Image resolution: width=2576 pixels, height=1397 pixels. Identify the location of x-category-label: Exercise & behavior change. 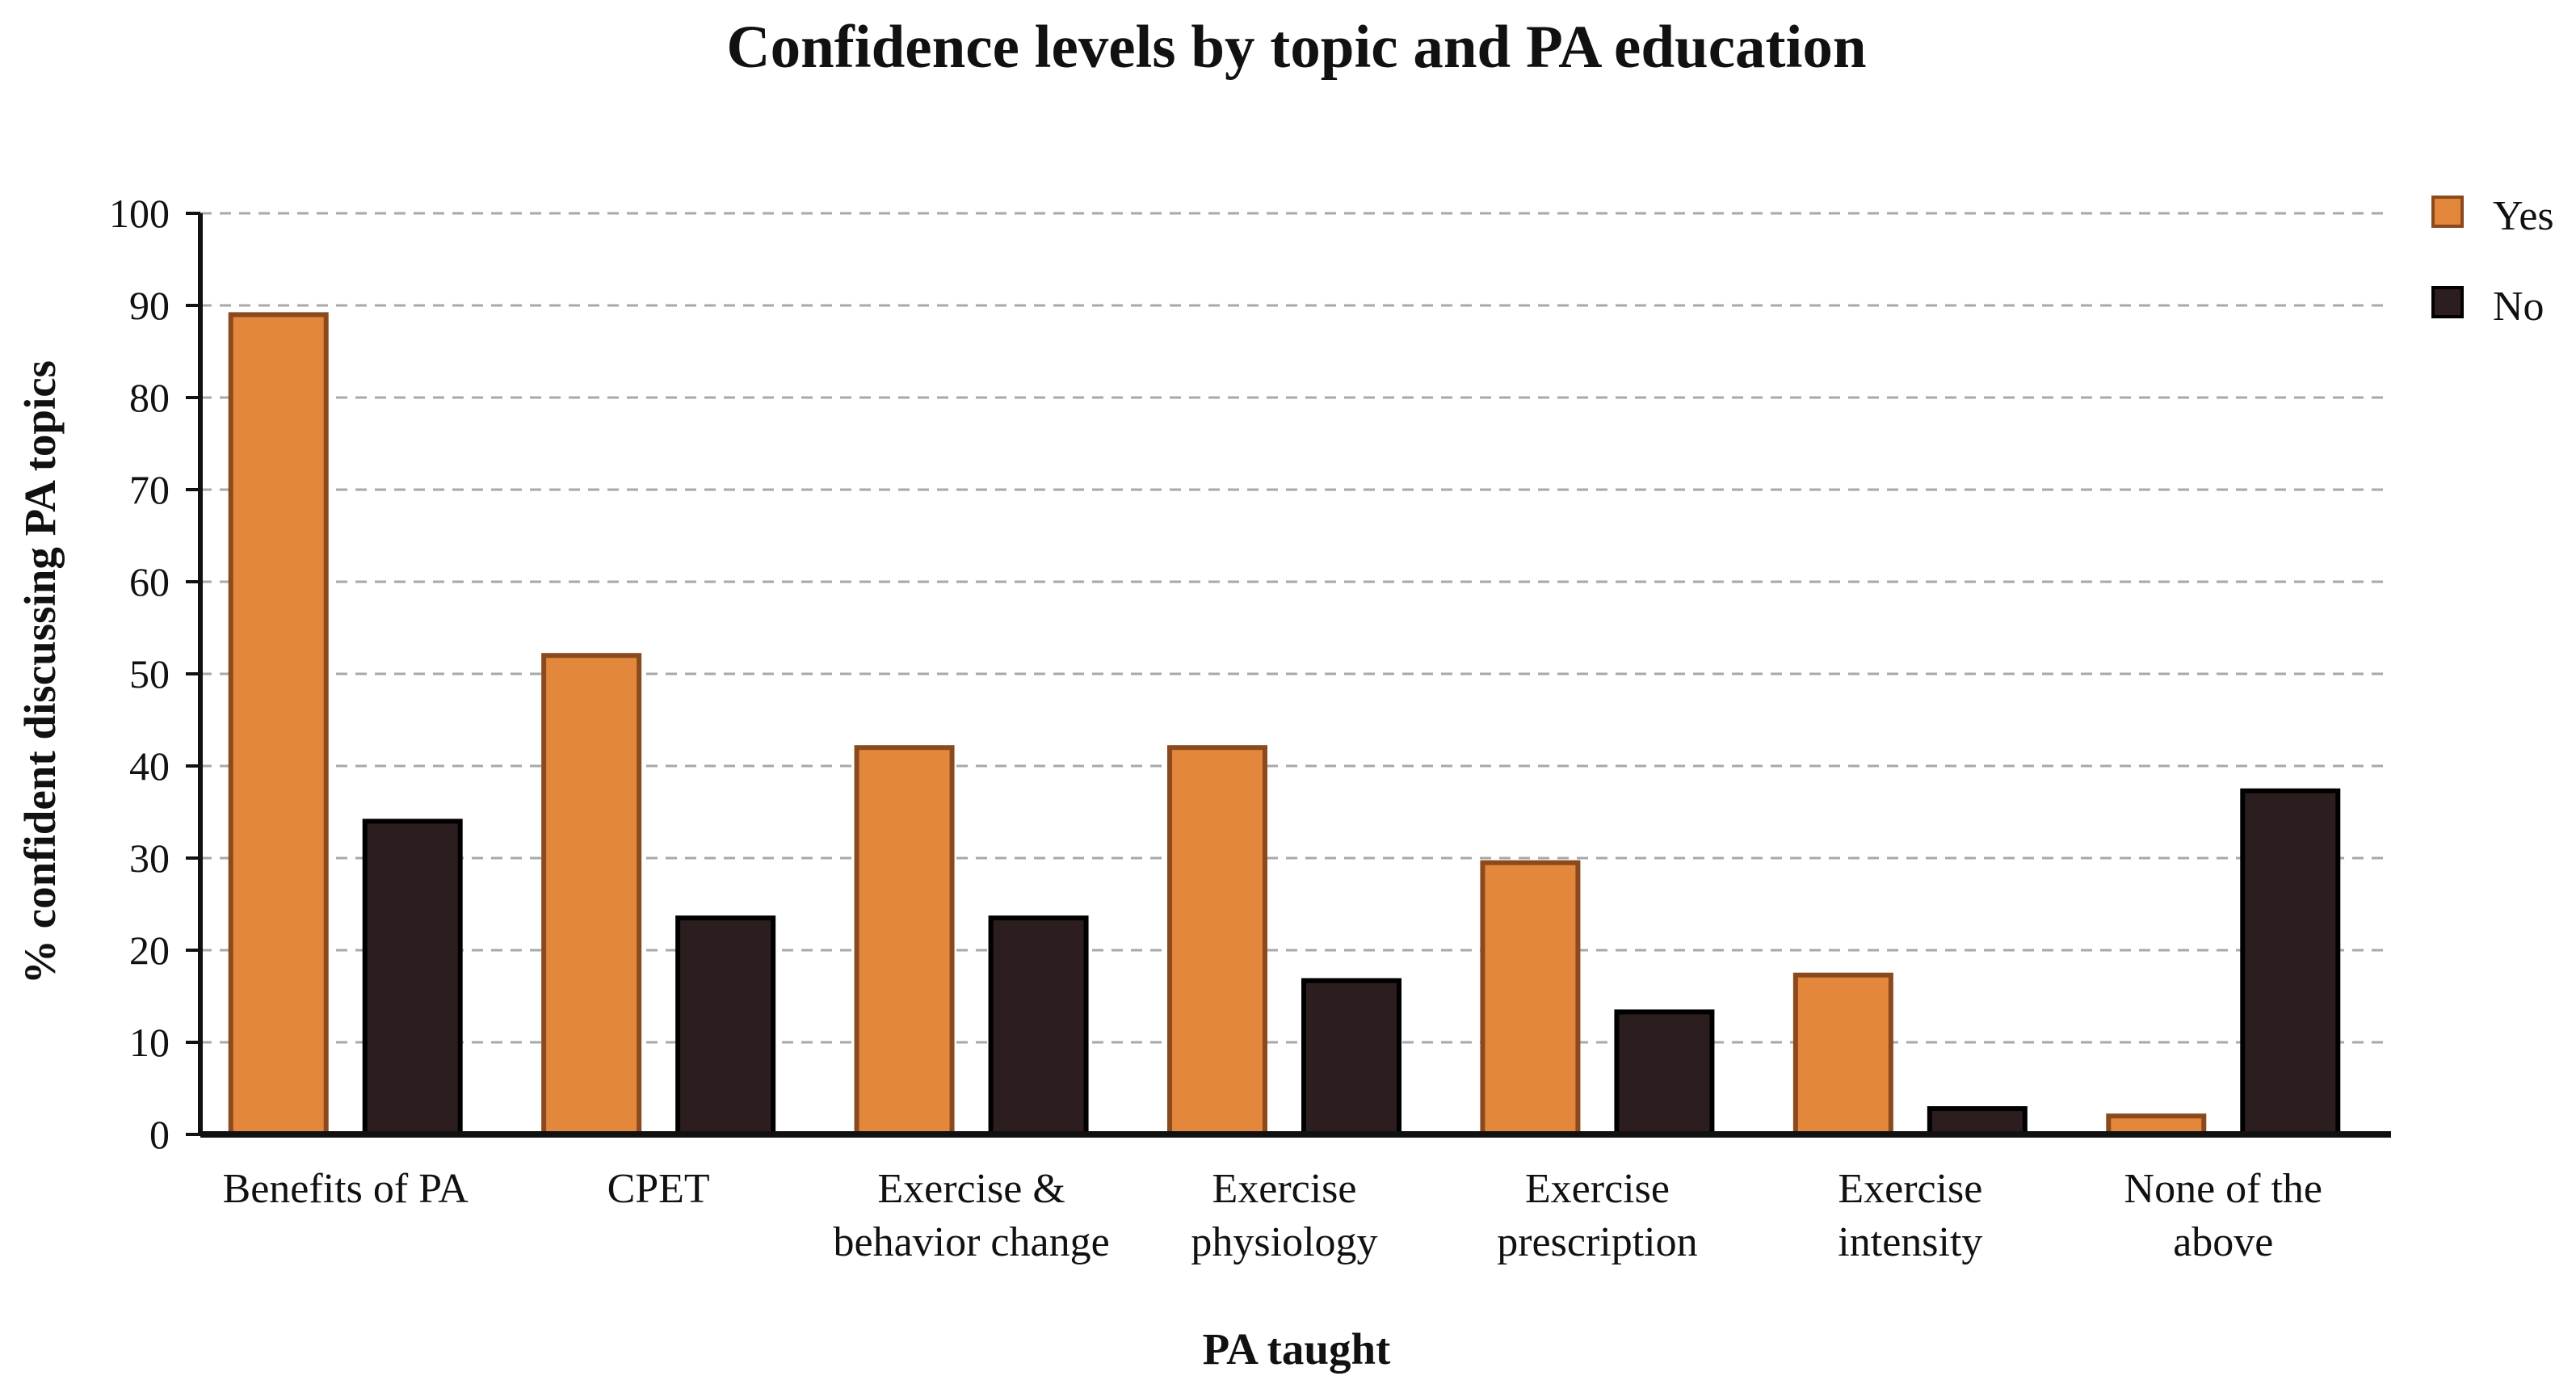
(971, 1215).